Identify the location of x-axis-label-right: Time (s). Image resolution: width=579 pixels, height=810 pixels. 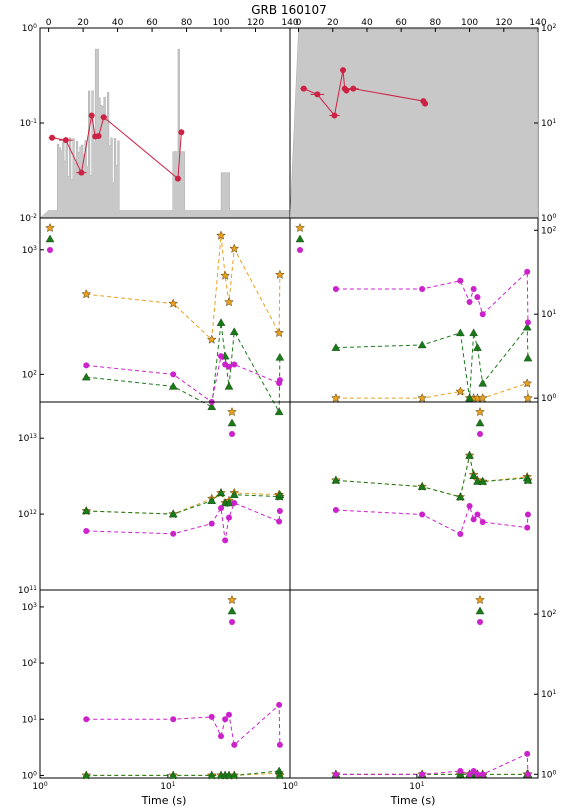
(413, 800).